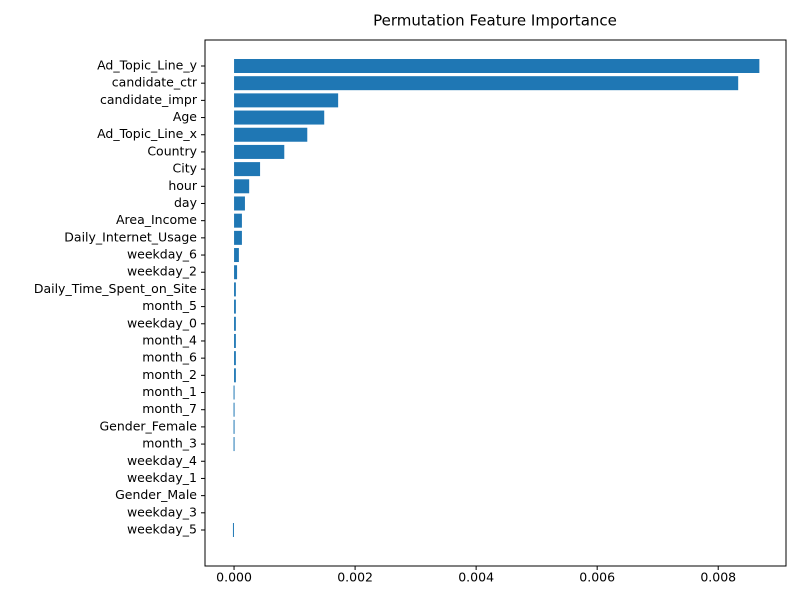 This screenshot has width=800, height=600. I want to click on y-tick-label: month_5, so click(169, 305).